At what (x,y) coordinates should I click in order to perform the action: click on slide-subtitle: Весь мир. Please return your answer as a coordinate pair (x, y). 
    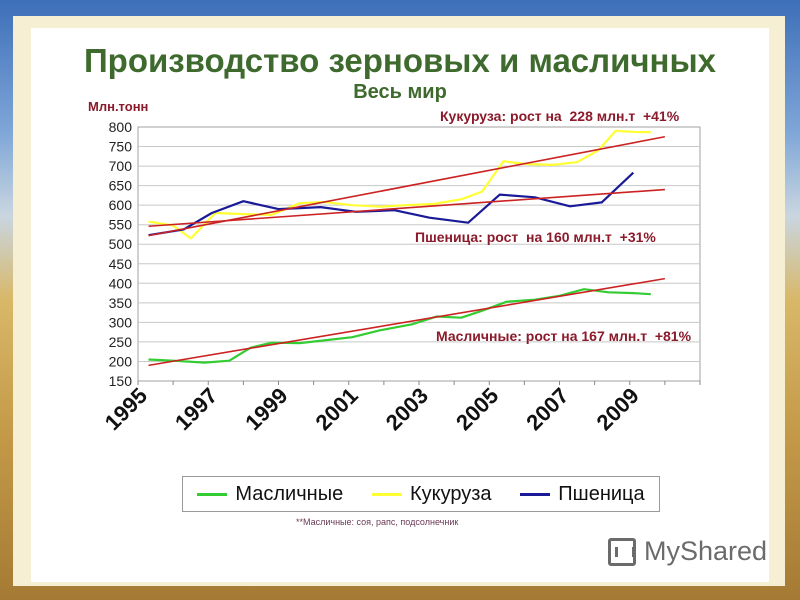
    Looking at the image, I should click on (400, 92).